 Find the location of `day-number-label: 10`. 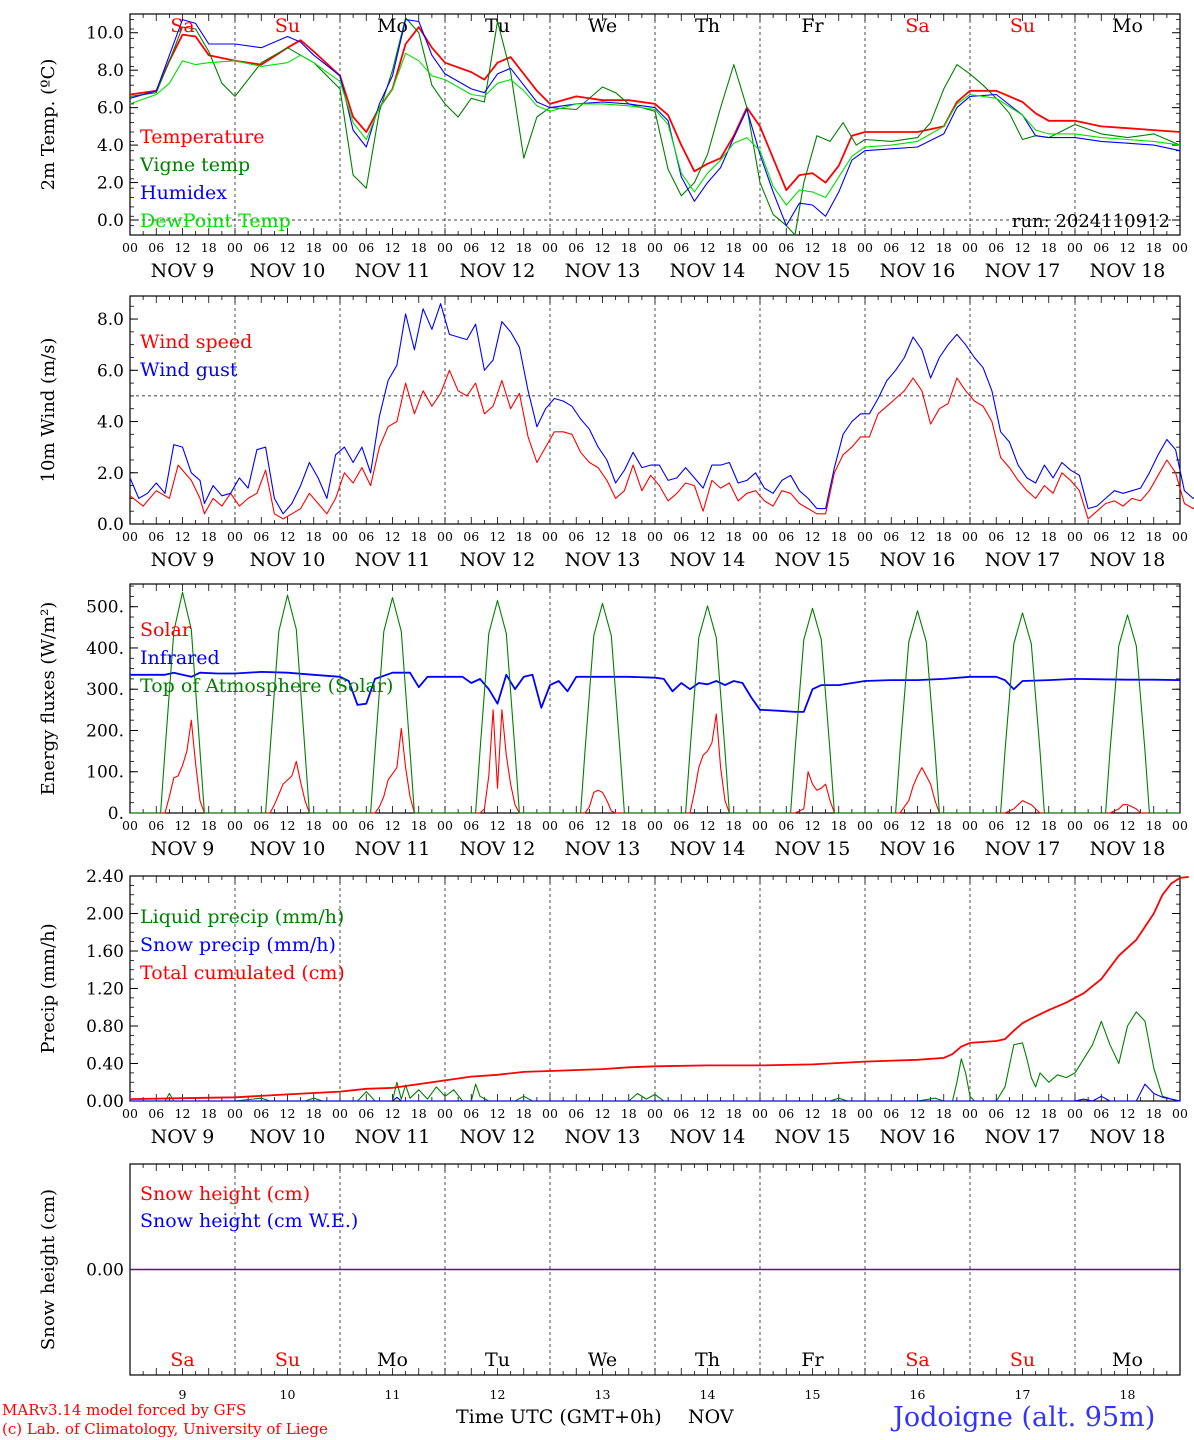

day-number-label: 10 is located at coordinates (288, 1394).